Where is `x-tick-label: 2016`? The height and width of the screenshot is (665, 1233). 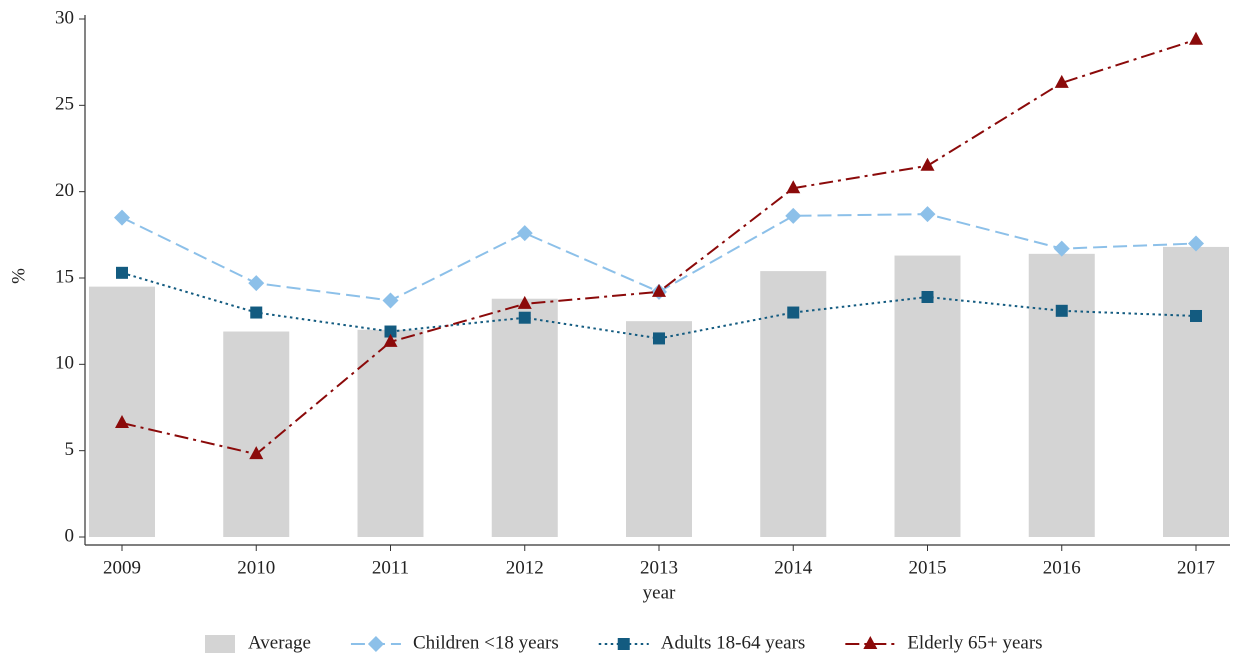 x-tick-label: 2016 is located at coordinates (1062, 567).